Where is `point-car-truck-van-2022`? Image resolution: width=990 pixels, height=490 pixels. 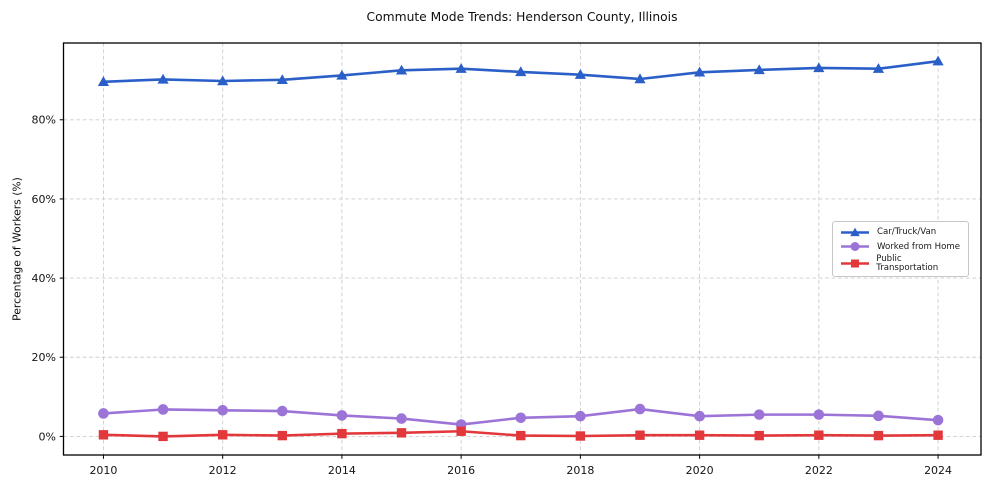
point-car-truck-van-2022 is located at coordinates (819, 67).